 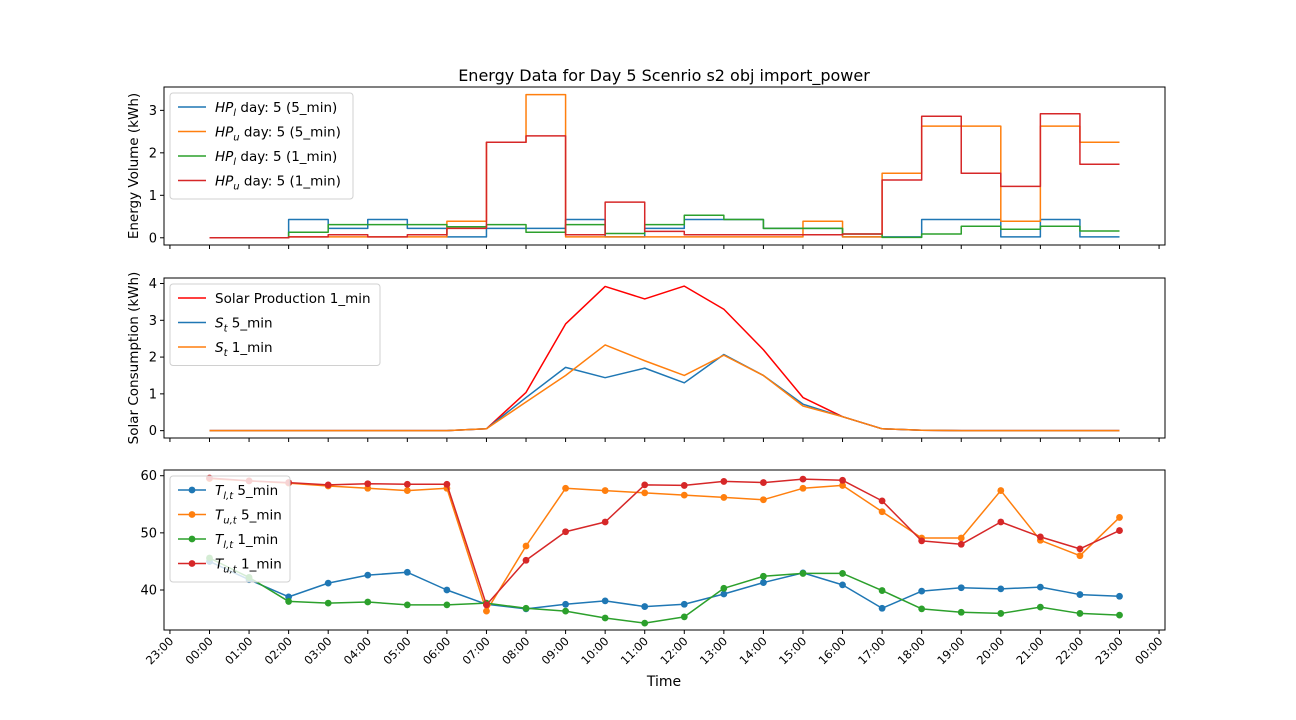 I want to click on x-tick-label: 00:00, so click(x=1148, y=650).